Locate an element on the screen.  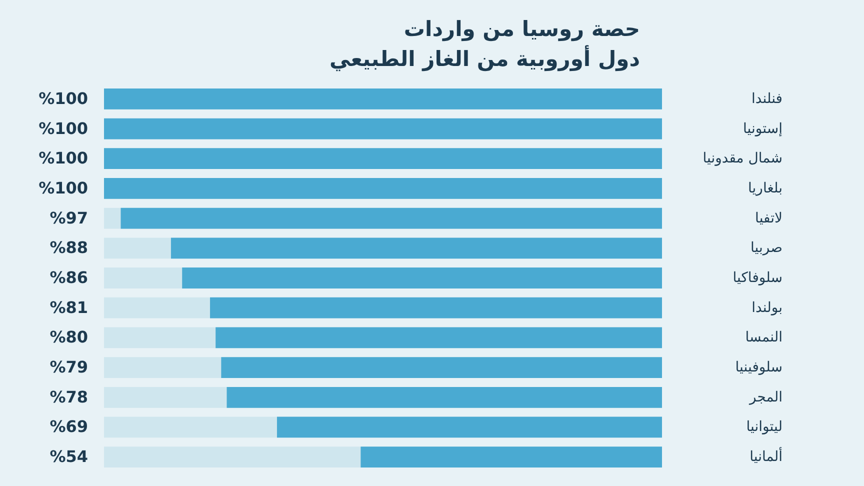
data-label: %80 is located at coordinates (69, 337).